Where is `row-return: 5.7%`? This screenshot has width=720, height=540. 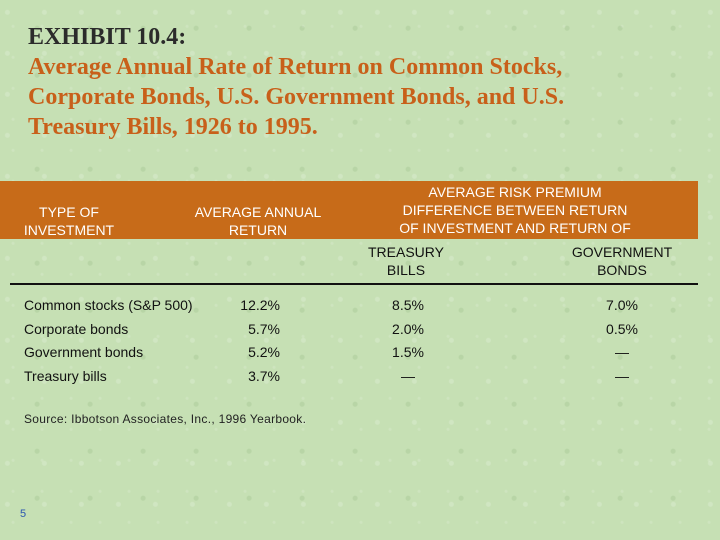 row-return: 5.7% is located at coordinates (264, 329).